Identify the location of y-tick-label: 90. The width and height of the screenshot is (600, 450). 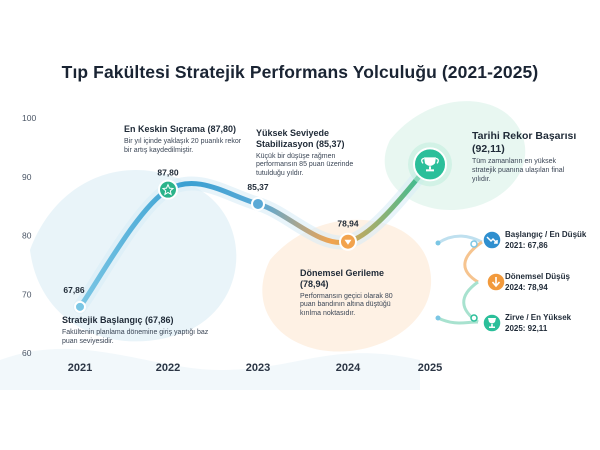
(27, 177).